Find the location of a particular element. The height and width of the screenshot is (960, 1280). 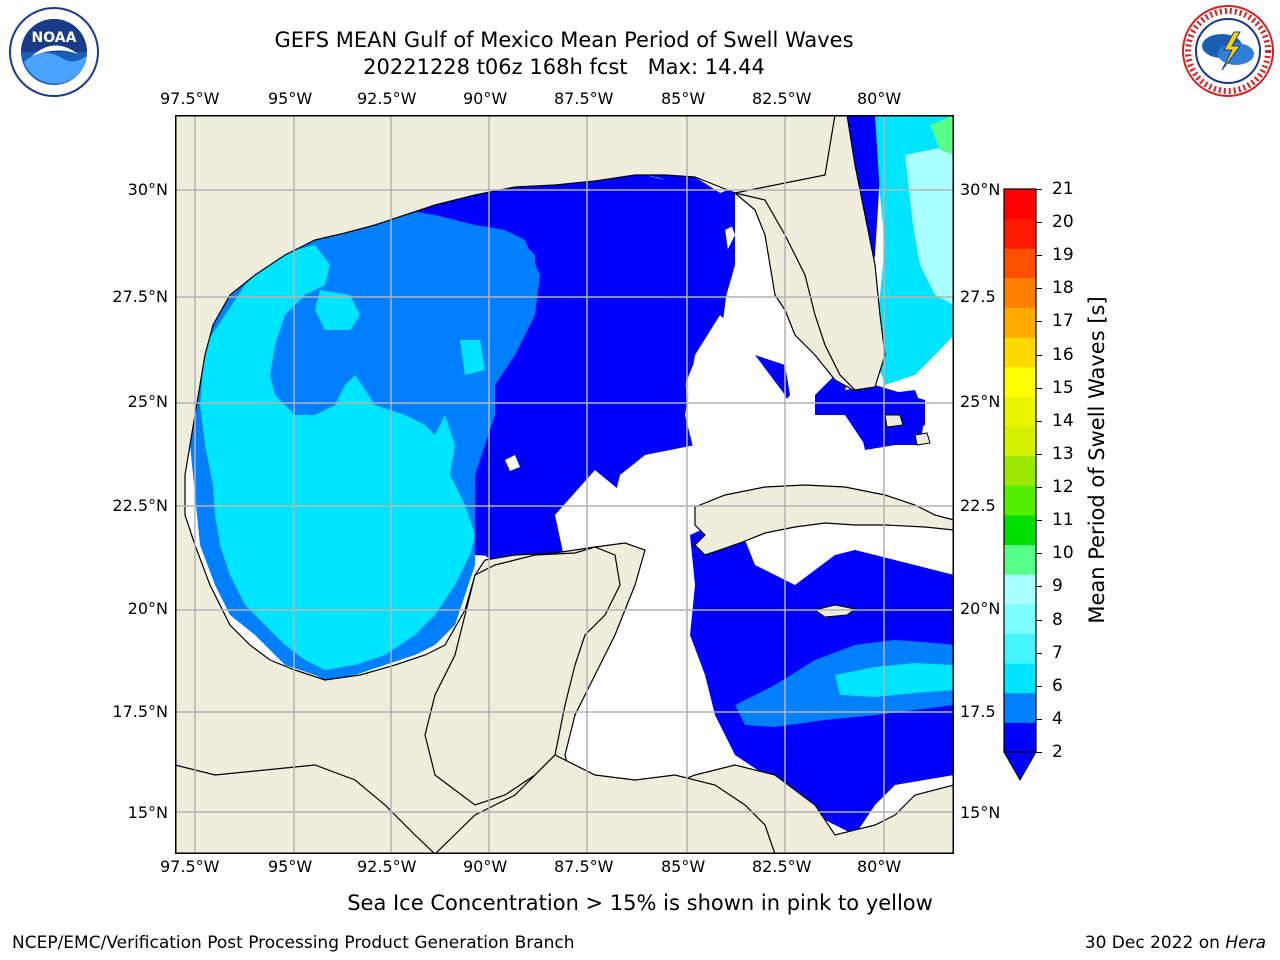

lat-tick: 27.5 is located at coordinates (978, 296).